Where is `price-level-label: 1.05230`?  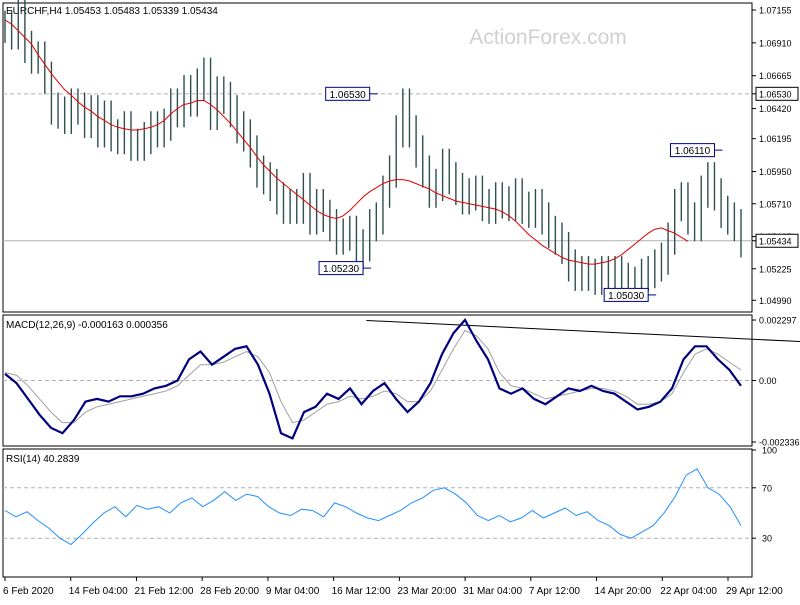 price-level-label: 1.05230 is located at coordinates (345, 268).